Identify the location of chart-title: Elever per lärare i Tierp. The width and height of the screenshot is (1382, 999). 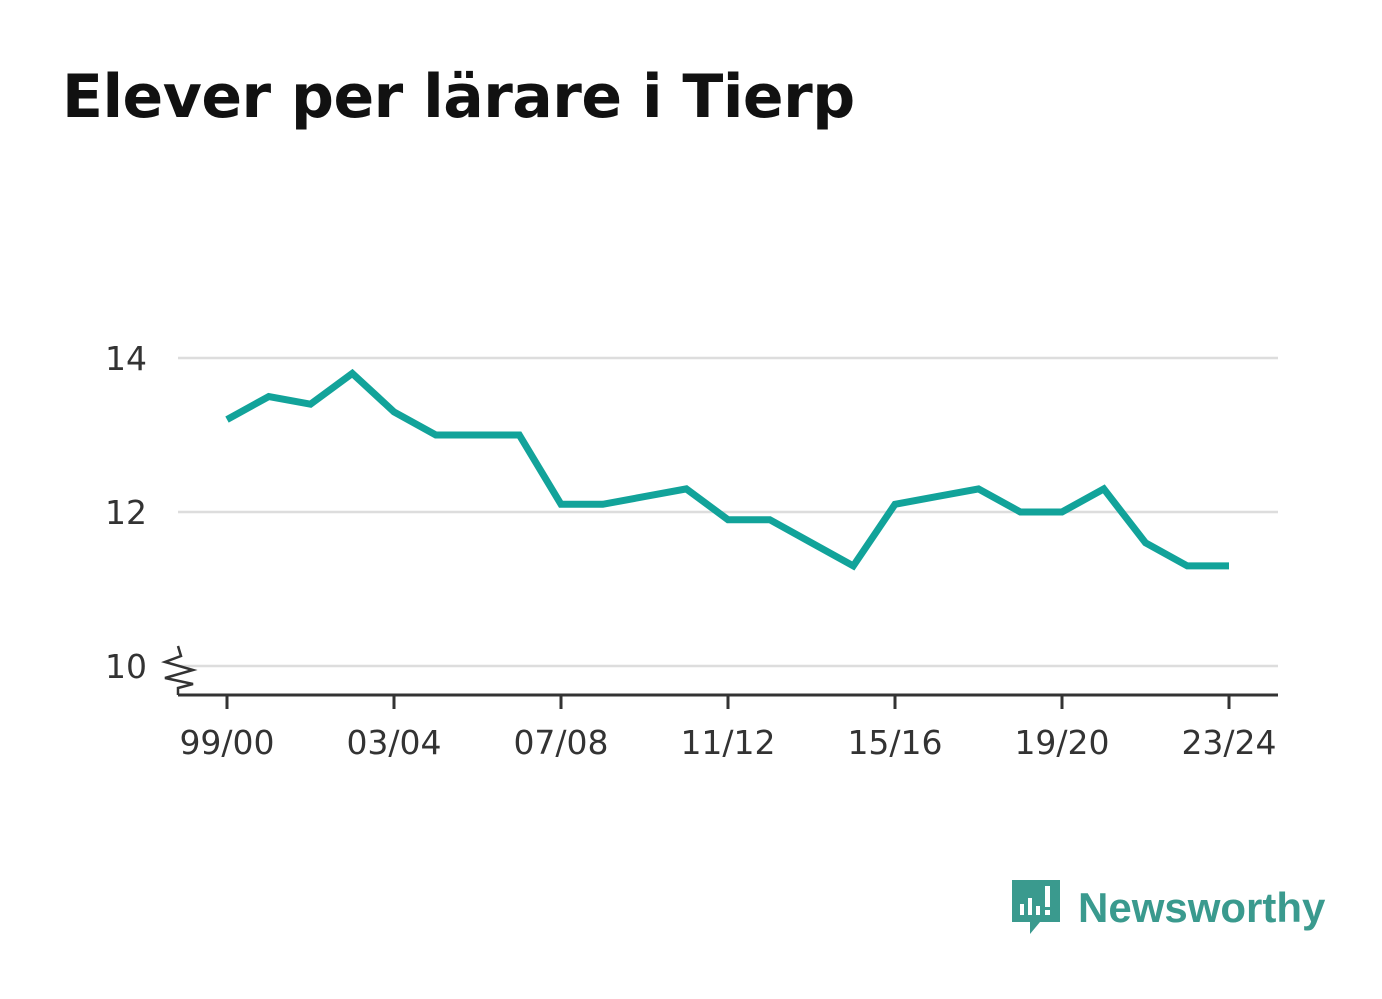
(458, 97).